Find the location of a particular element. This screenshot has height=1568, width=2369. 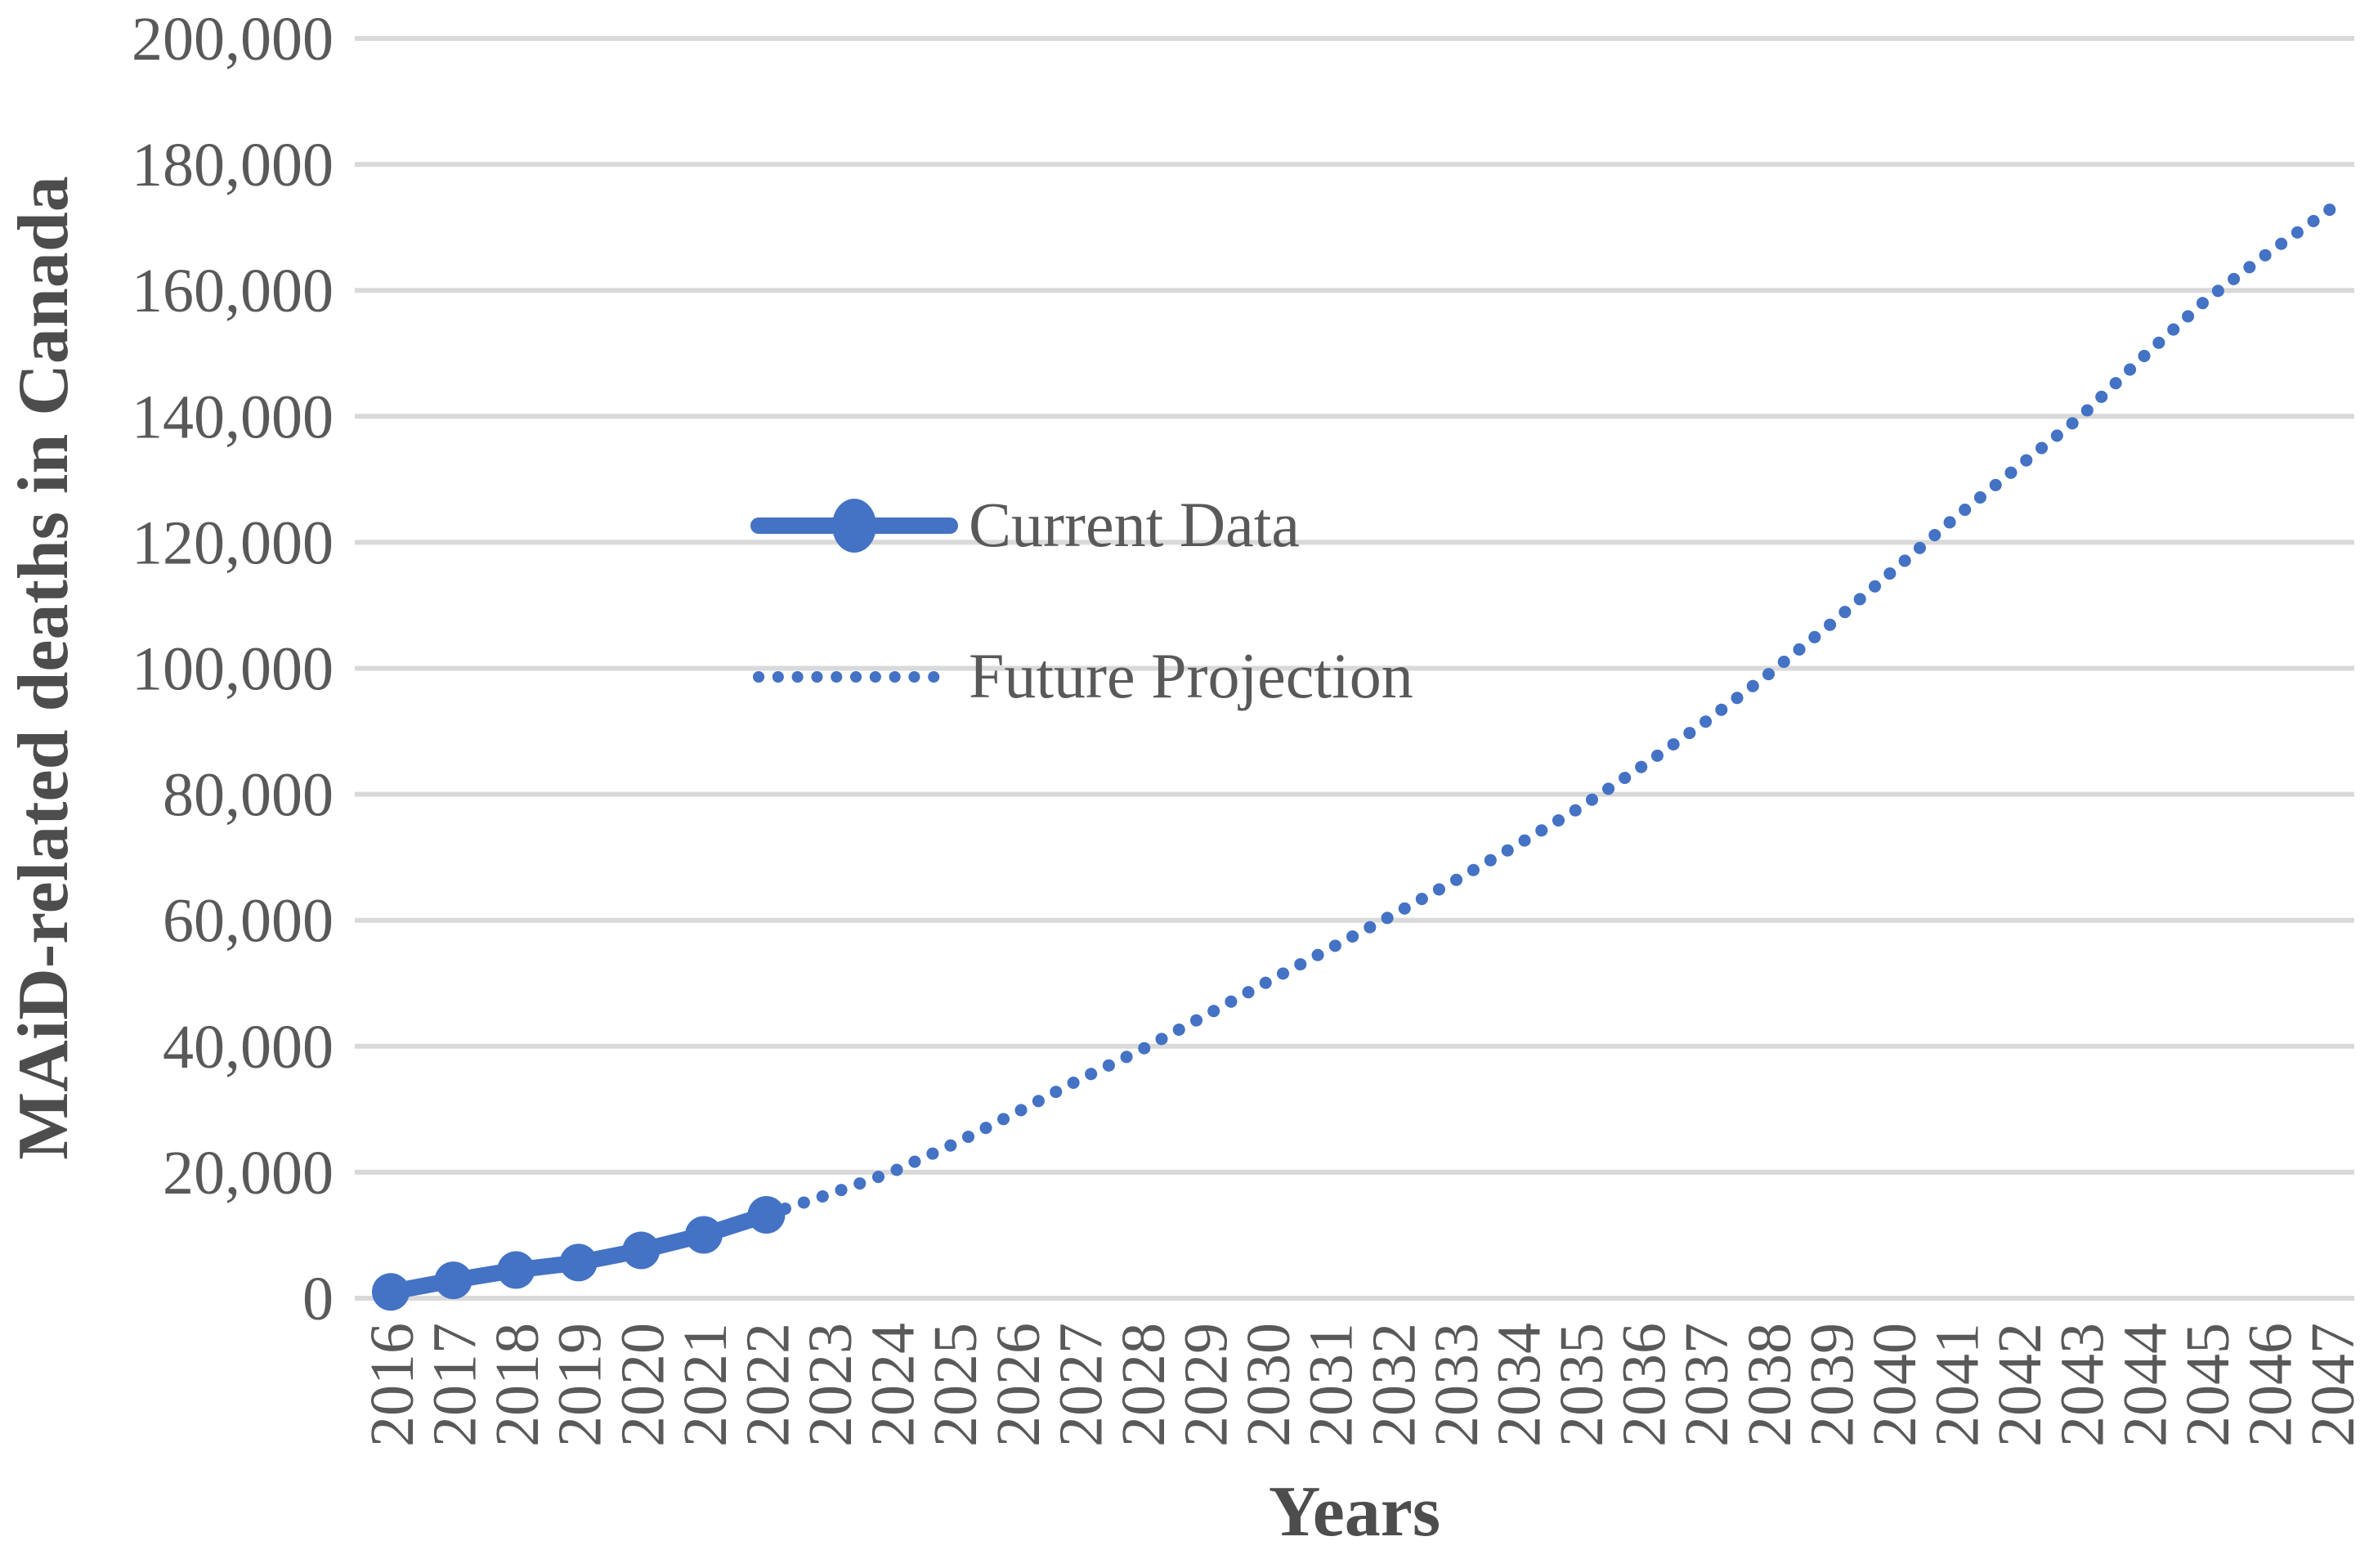

y-tick-label: 160,000 is located at coordinates (233, 291).